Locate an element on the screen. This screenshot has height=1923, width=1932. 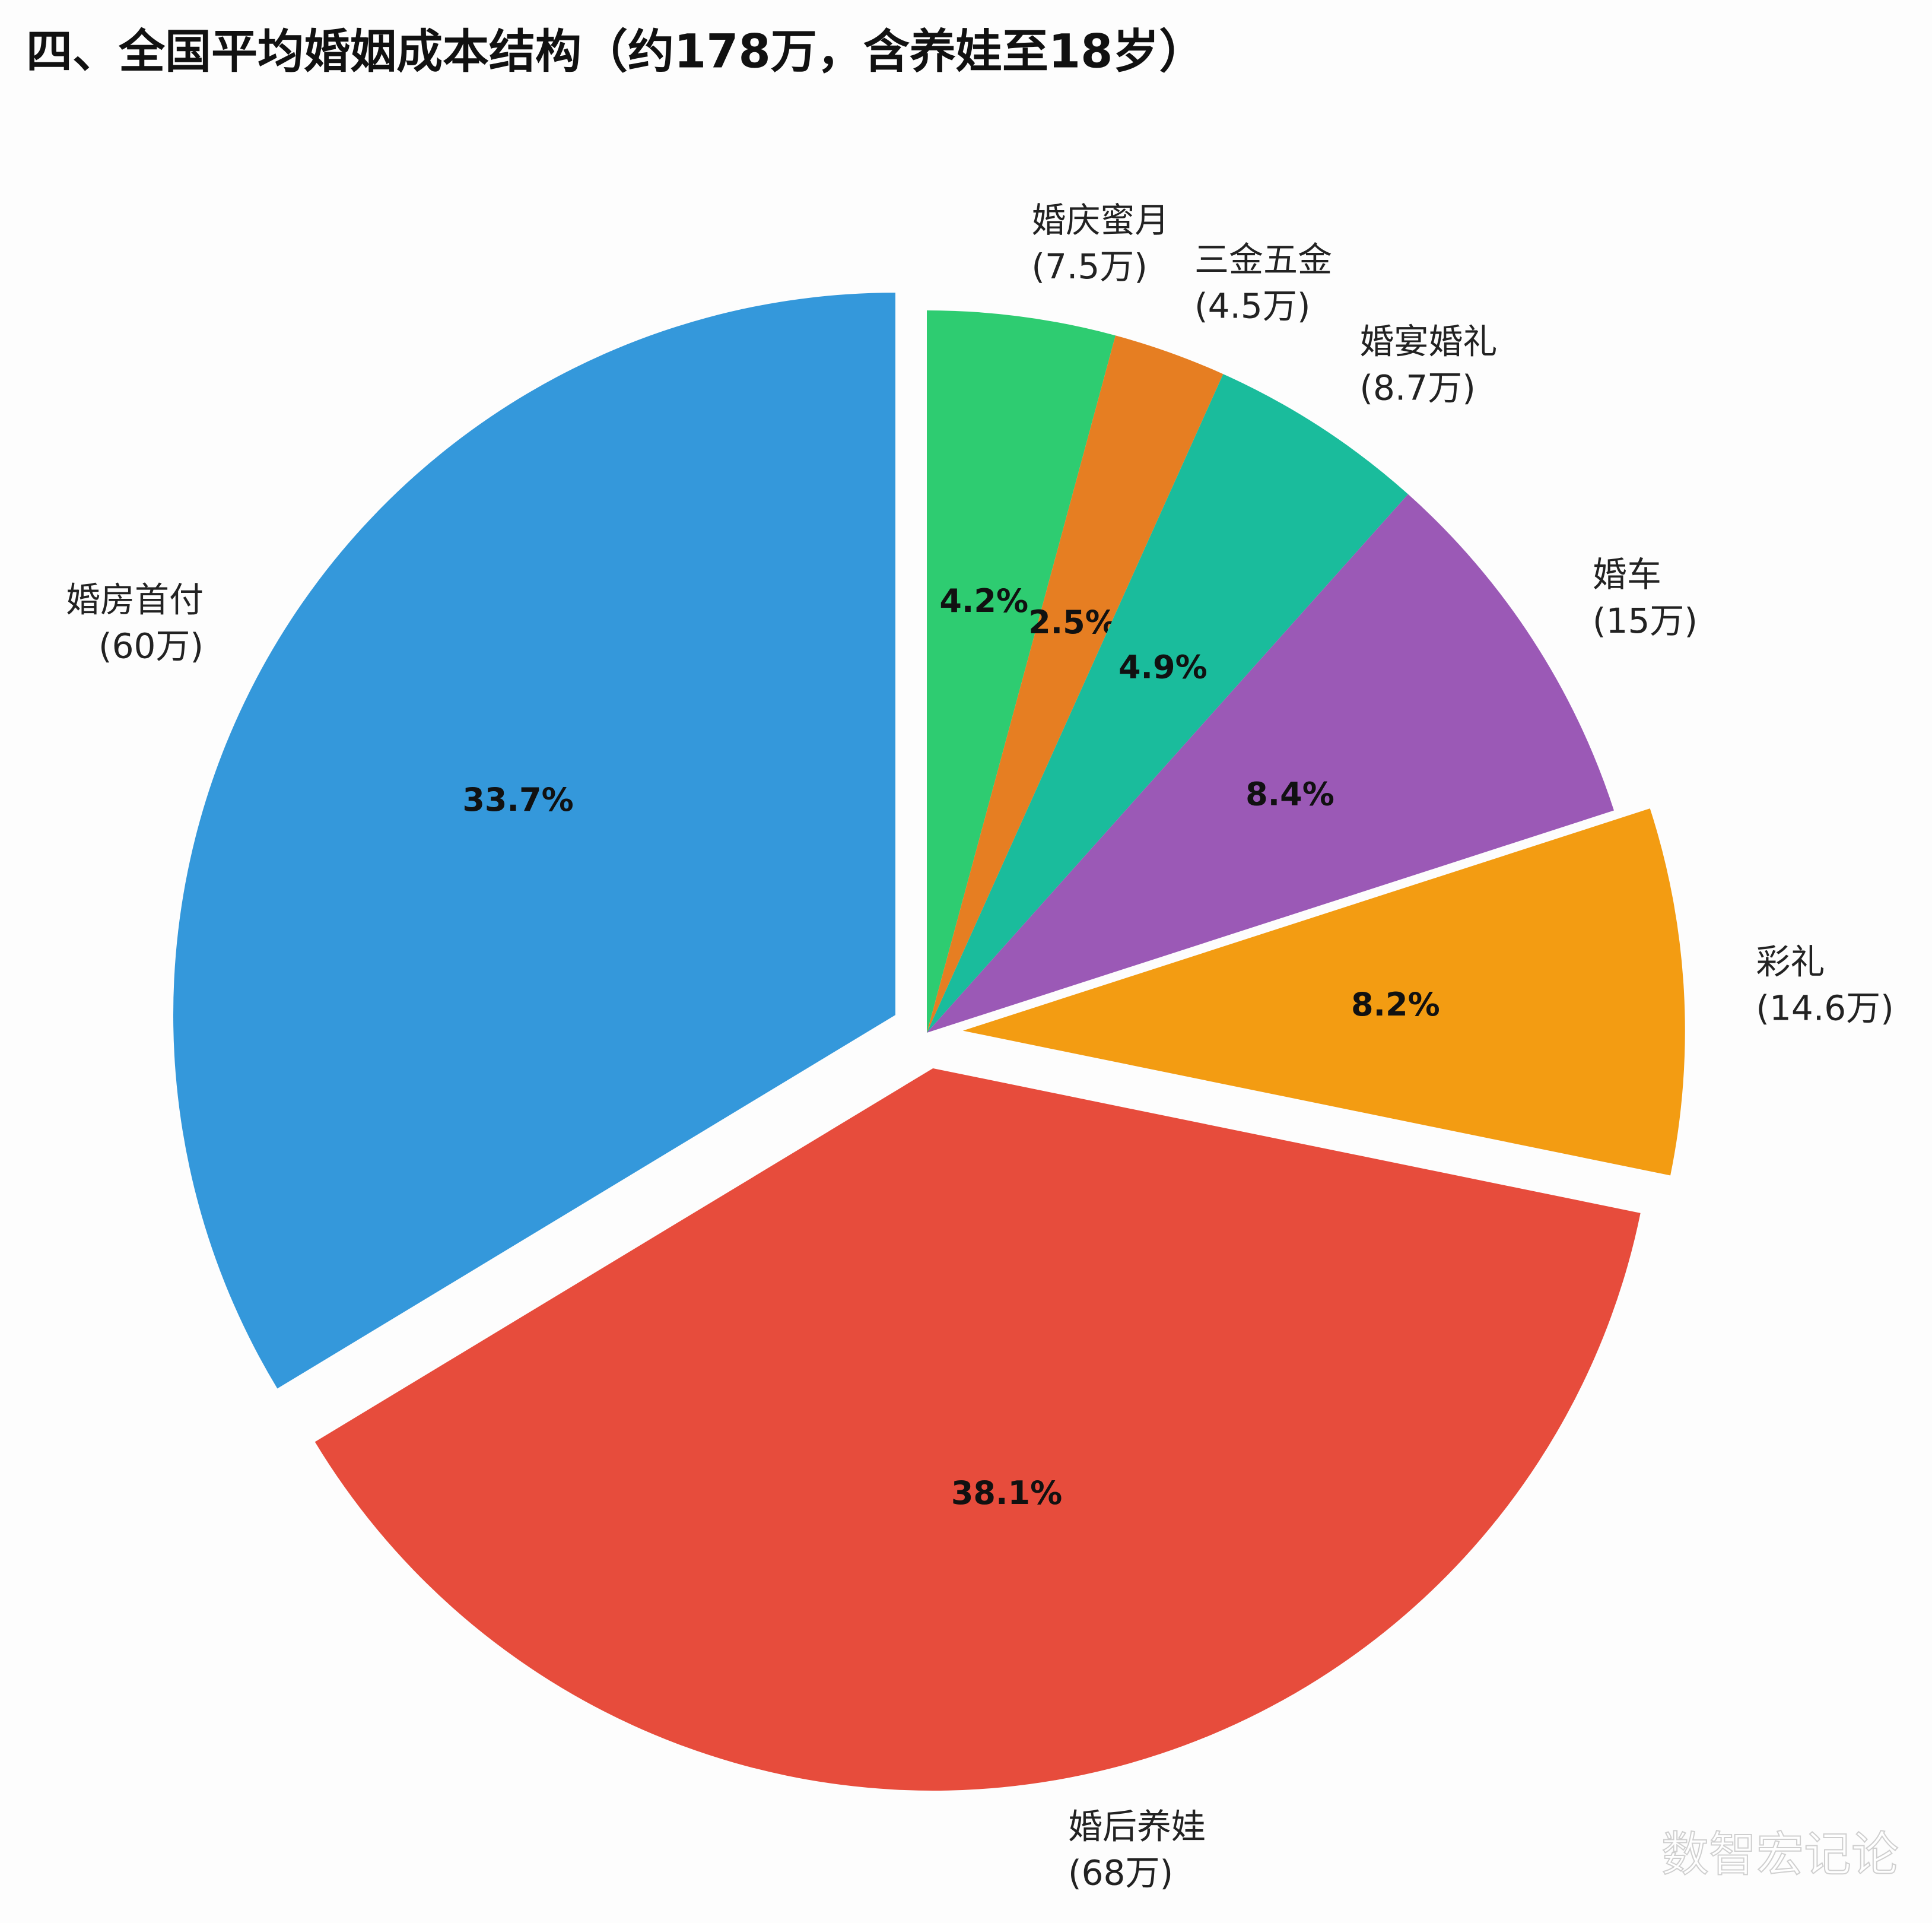
value-label: (68万) is located at coordinates (1120, 1872).